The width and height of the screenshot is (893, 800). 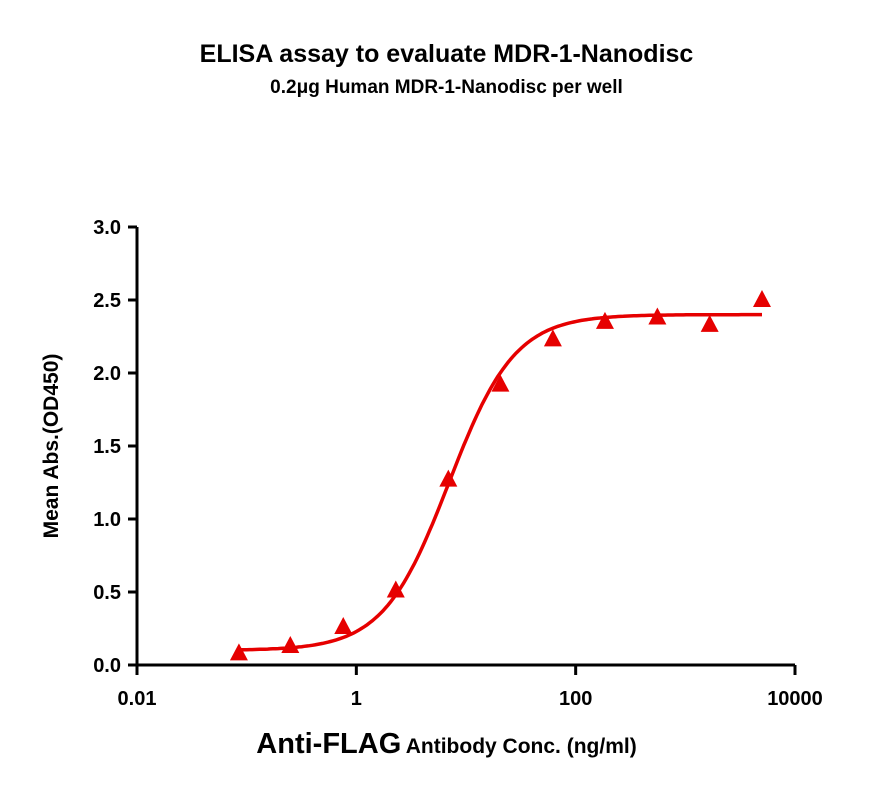 I want to click on x-axis-label-main: Anti-FLAG, so click(x=329, y=744).